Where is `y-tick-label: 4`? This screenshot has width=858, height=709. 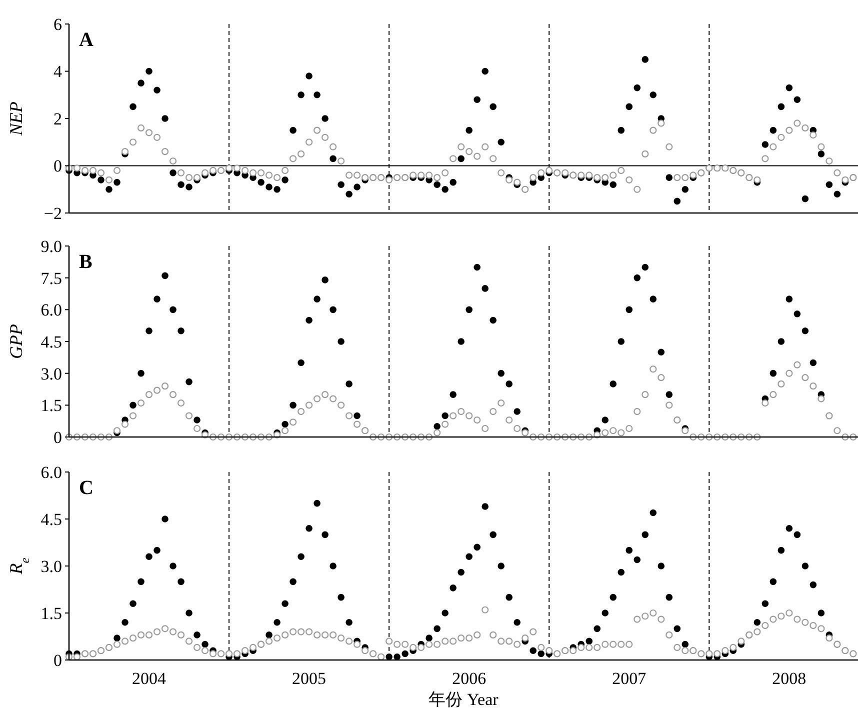
y-tick-label: 4 is located at coordinates (58, 72).